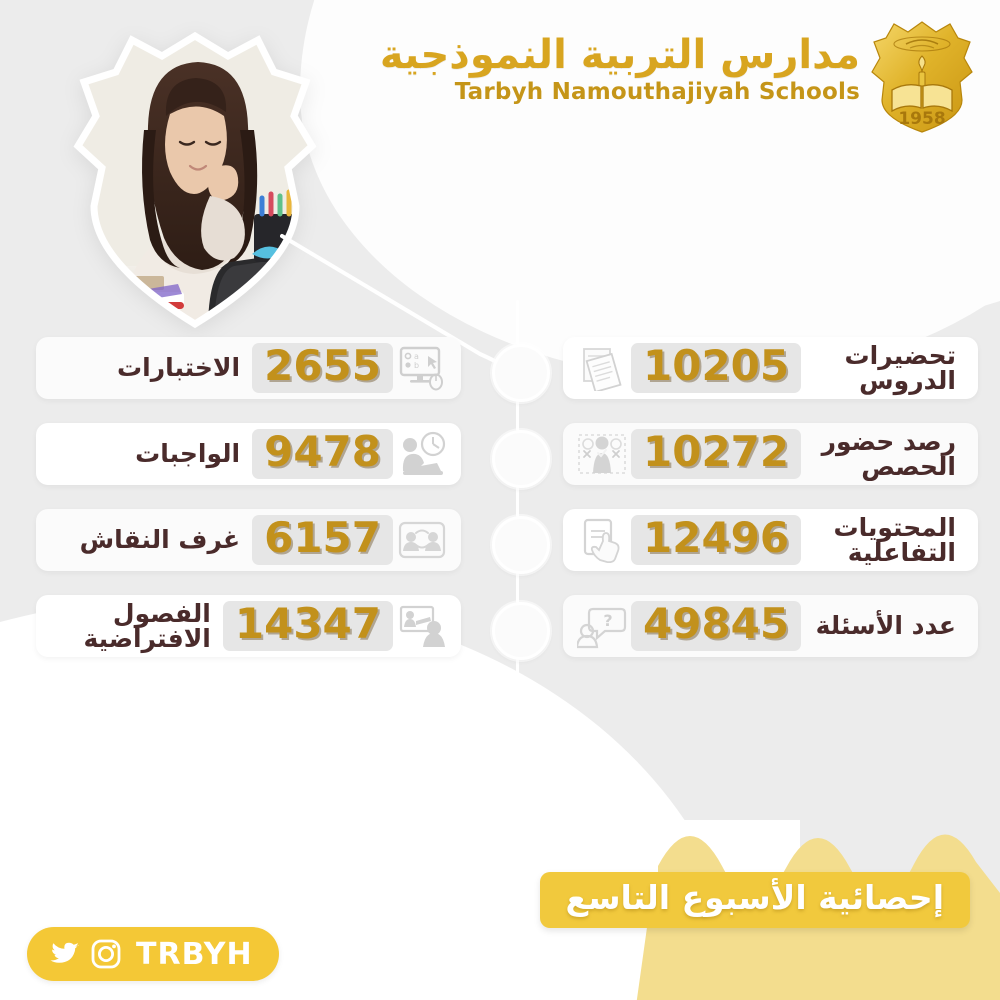 The image size is (1000, 1000). I want to click on brand-name-arabic: مدارس التربية النموذجية, so click(619, 55).